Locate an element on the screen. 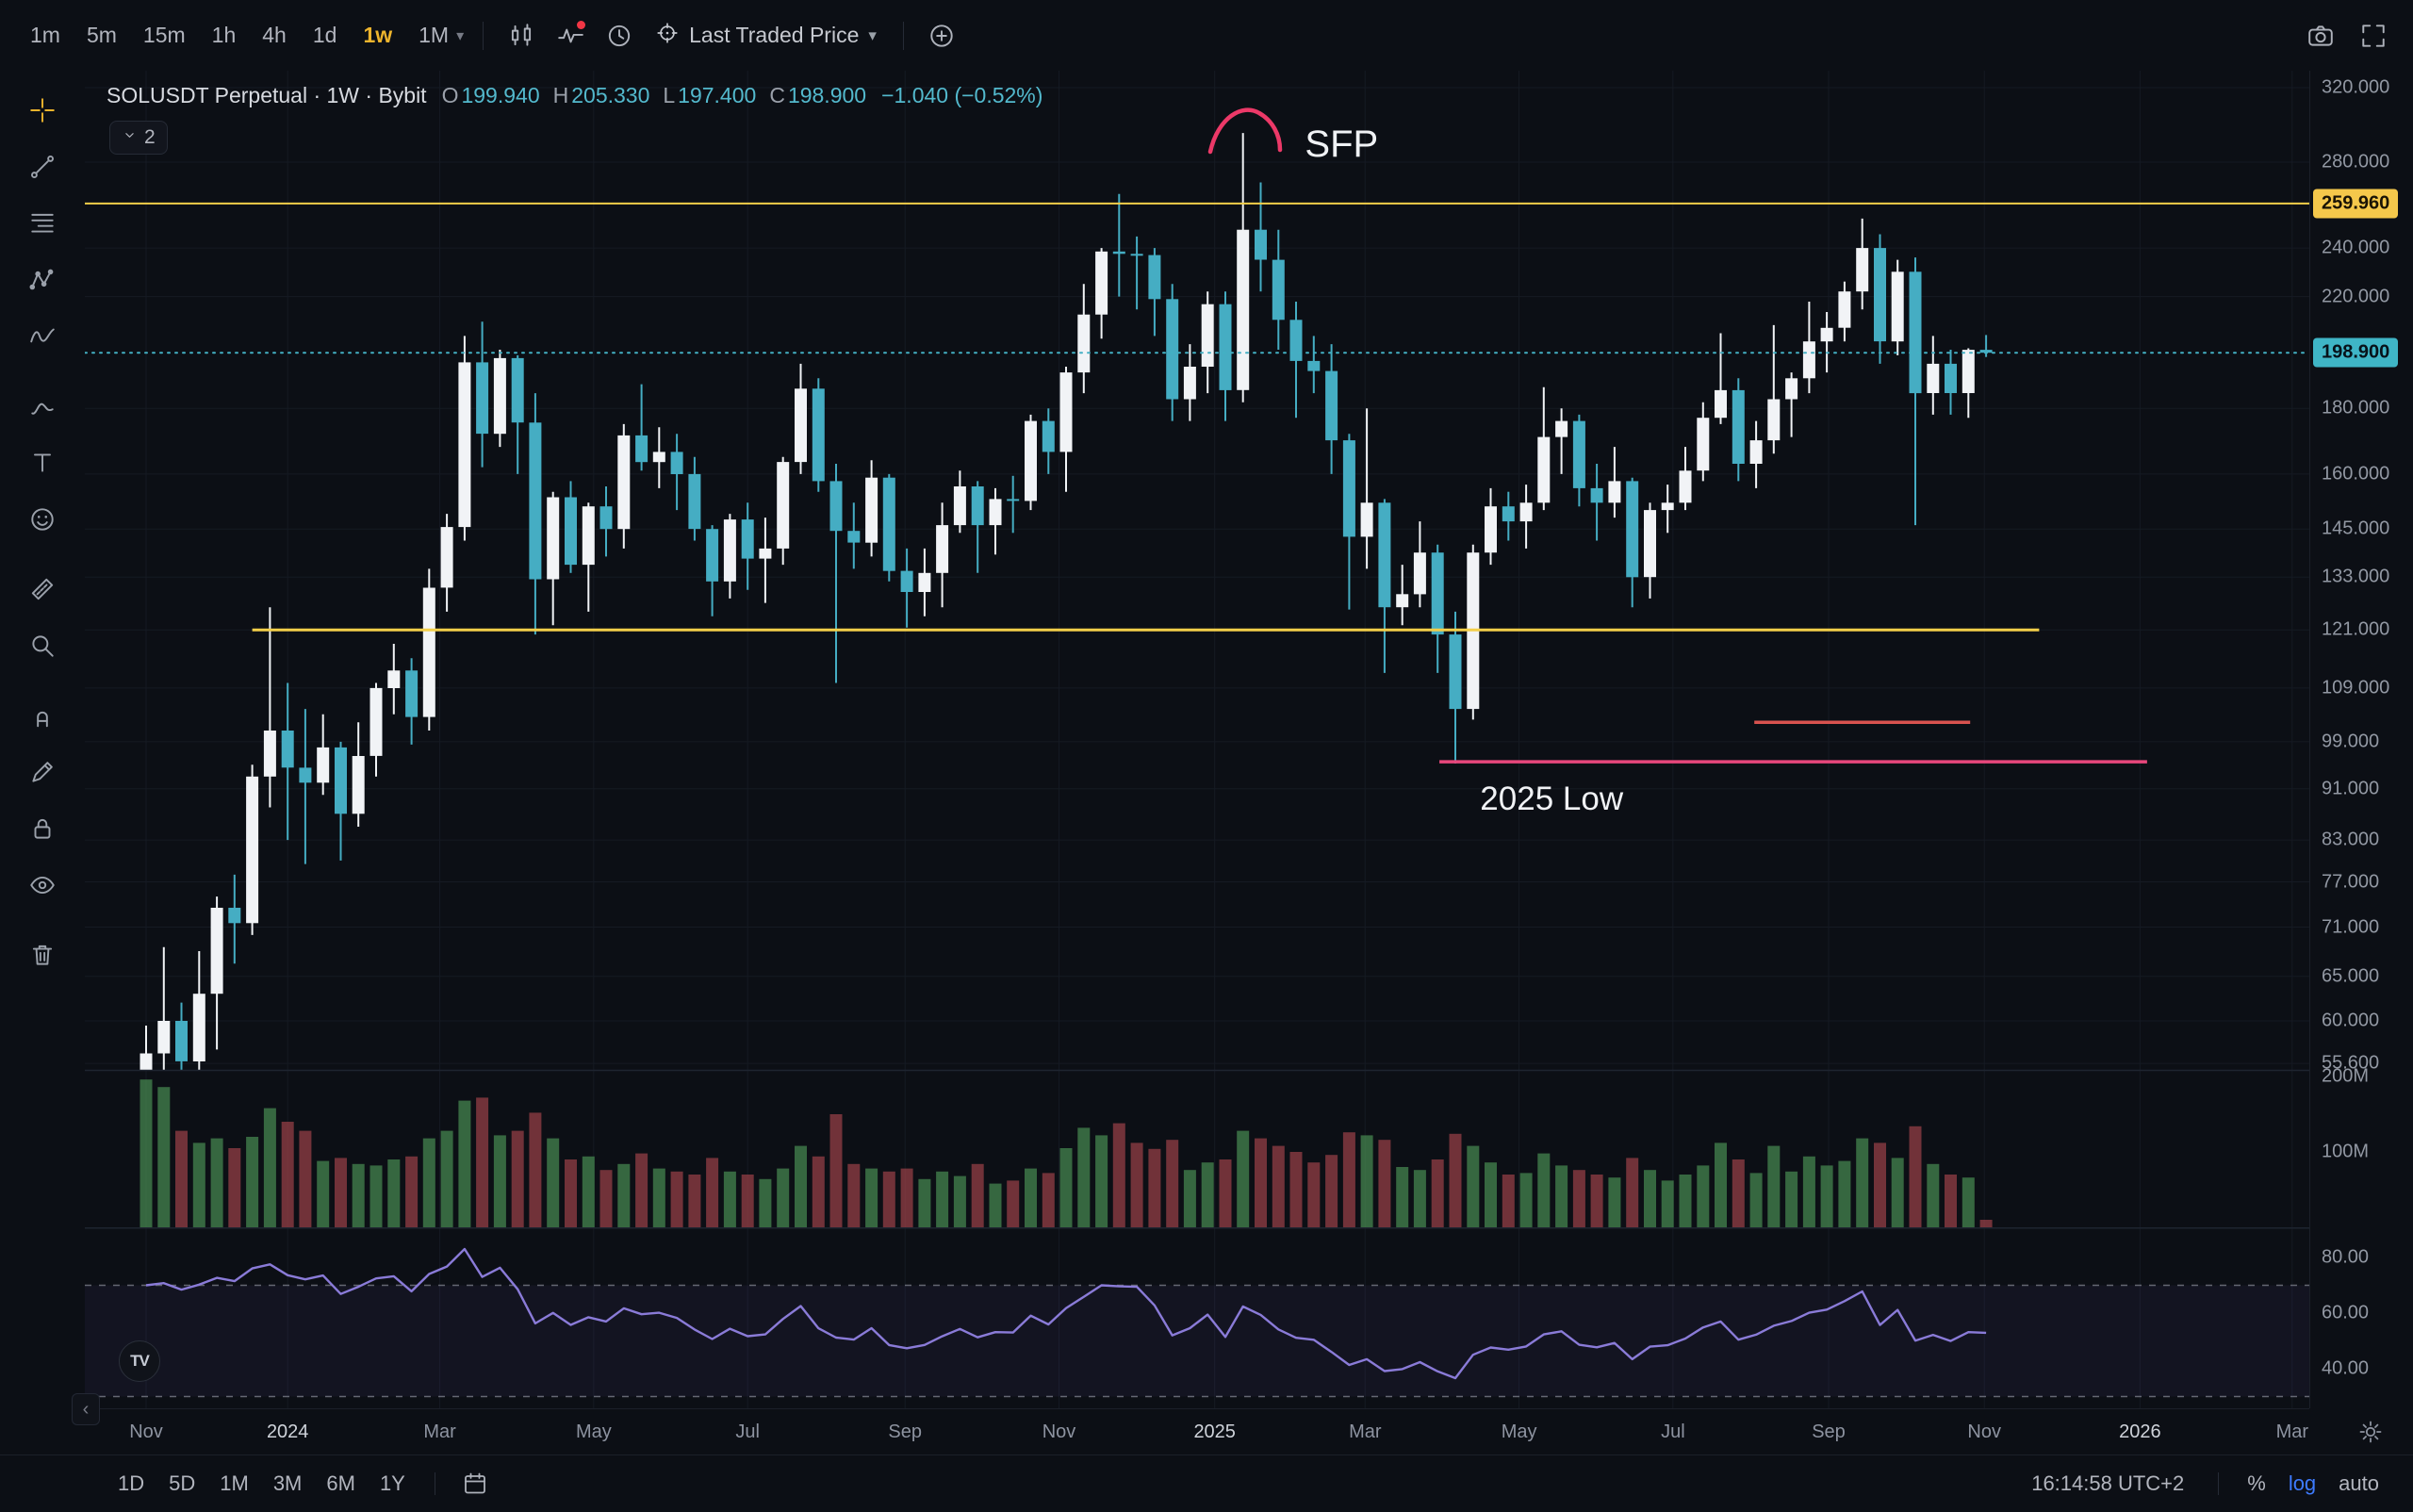  gear-icon is located at coordinates (2371, 1432).